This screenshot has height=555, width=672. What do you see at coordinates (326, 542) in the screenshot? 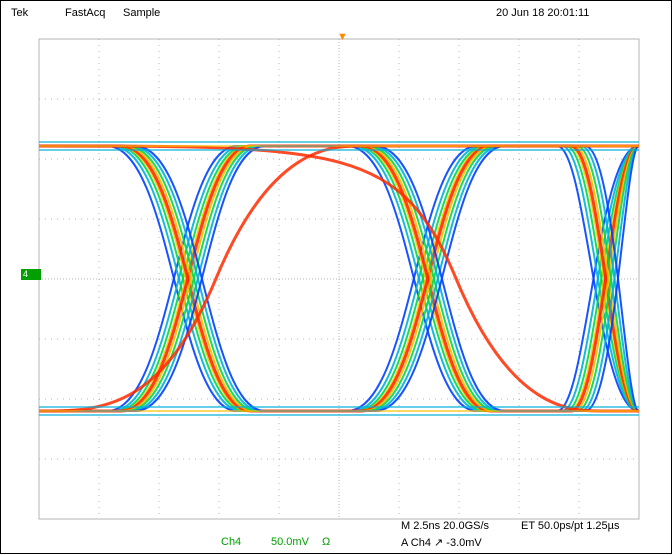
I see `coupling-icon: Ω` at bounding box center [326, 542].